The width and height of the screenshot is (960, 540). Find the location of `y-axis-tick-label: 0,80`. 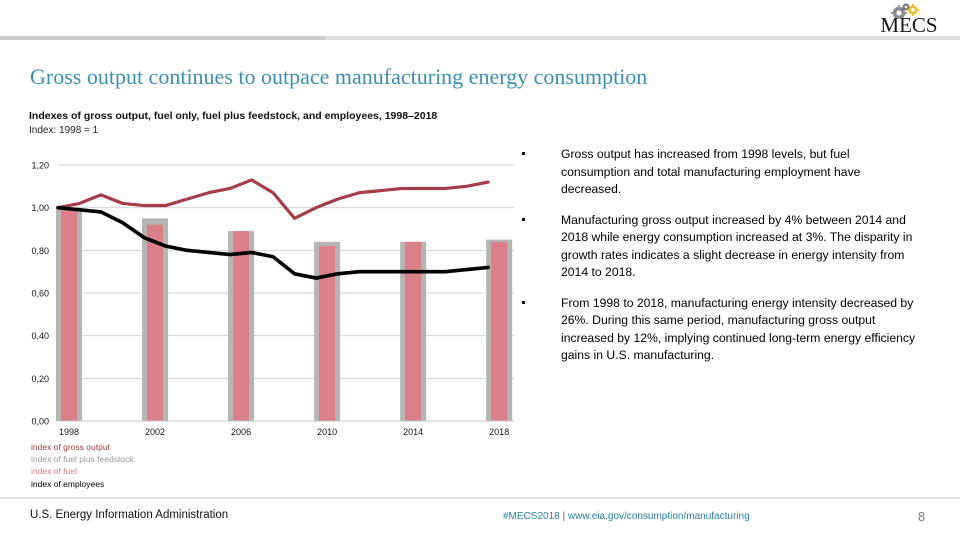

y-axis-tick-label: 0,80 is located at coordinates (40, 251).